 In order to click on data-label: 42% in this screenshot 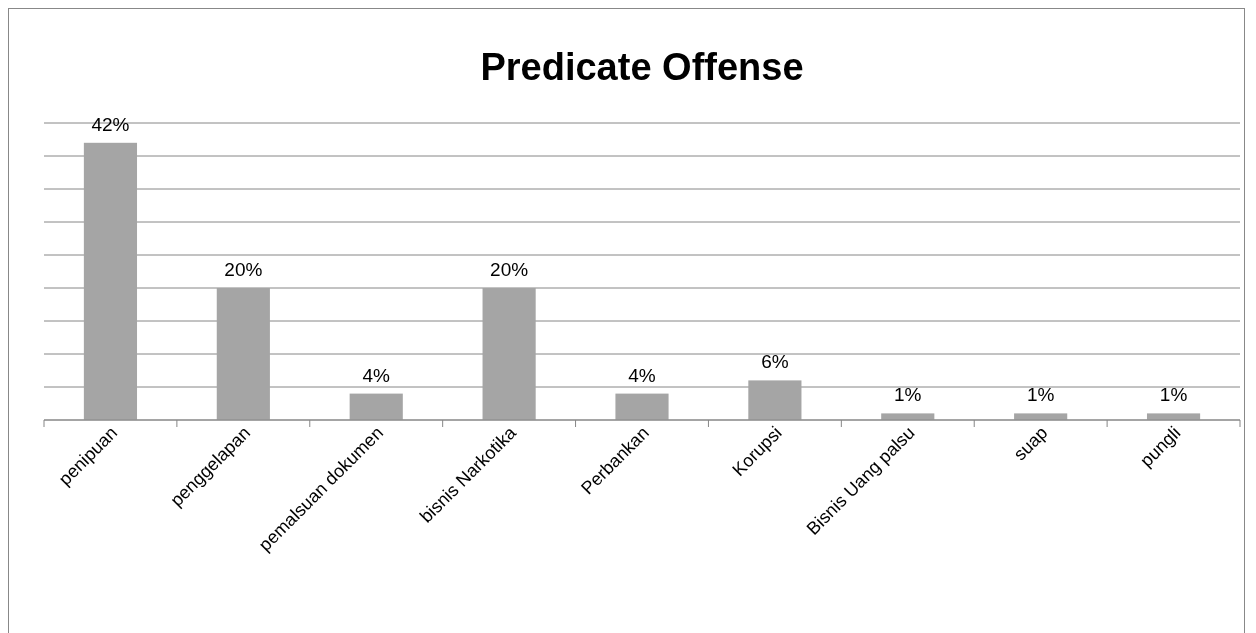, I will do `click(110, 124)`.